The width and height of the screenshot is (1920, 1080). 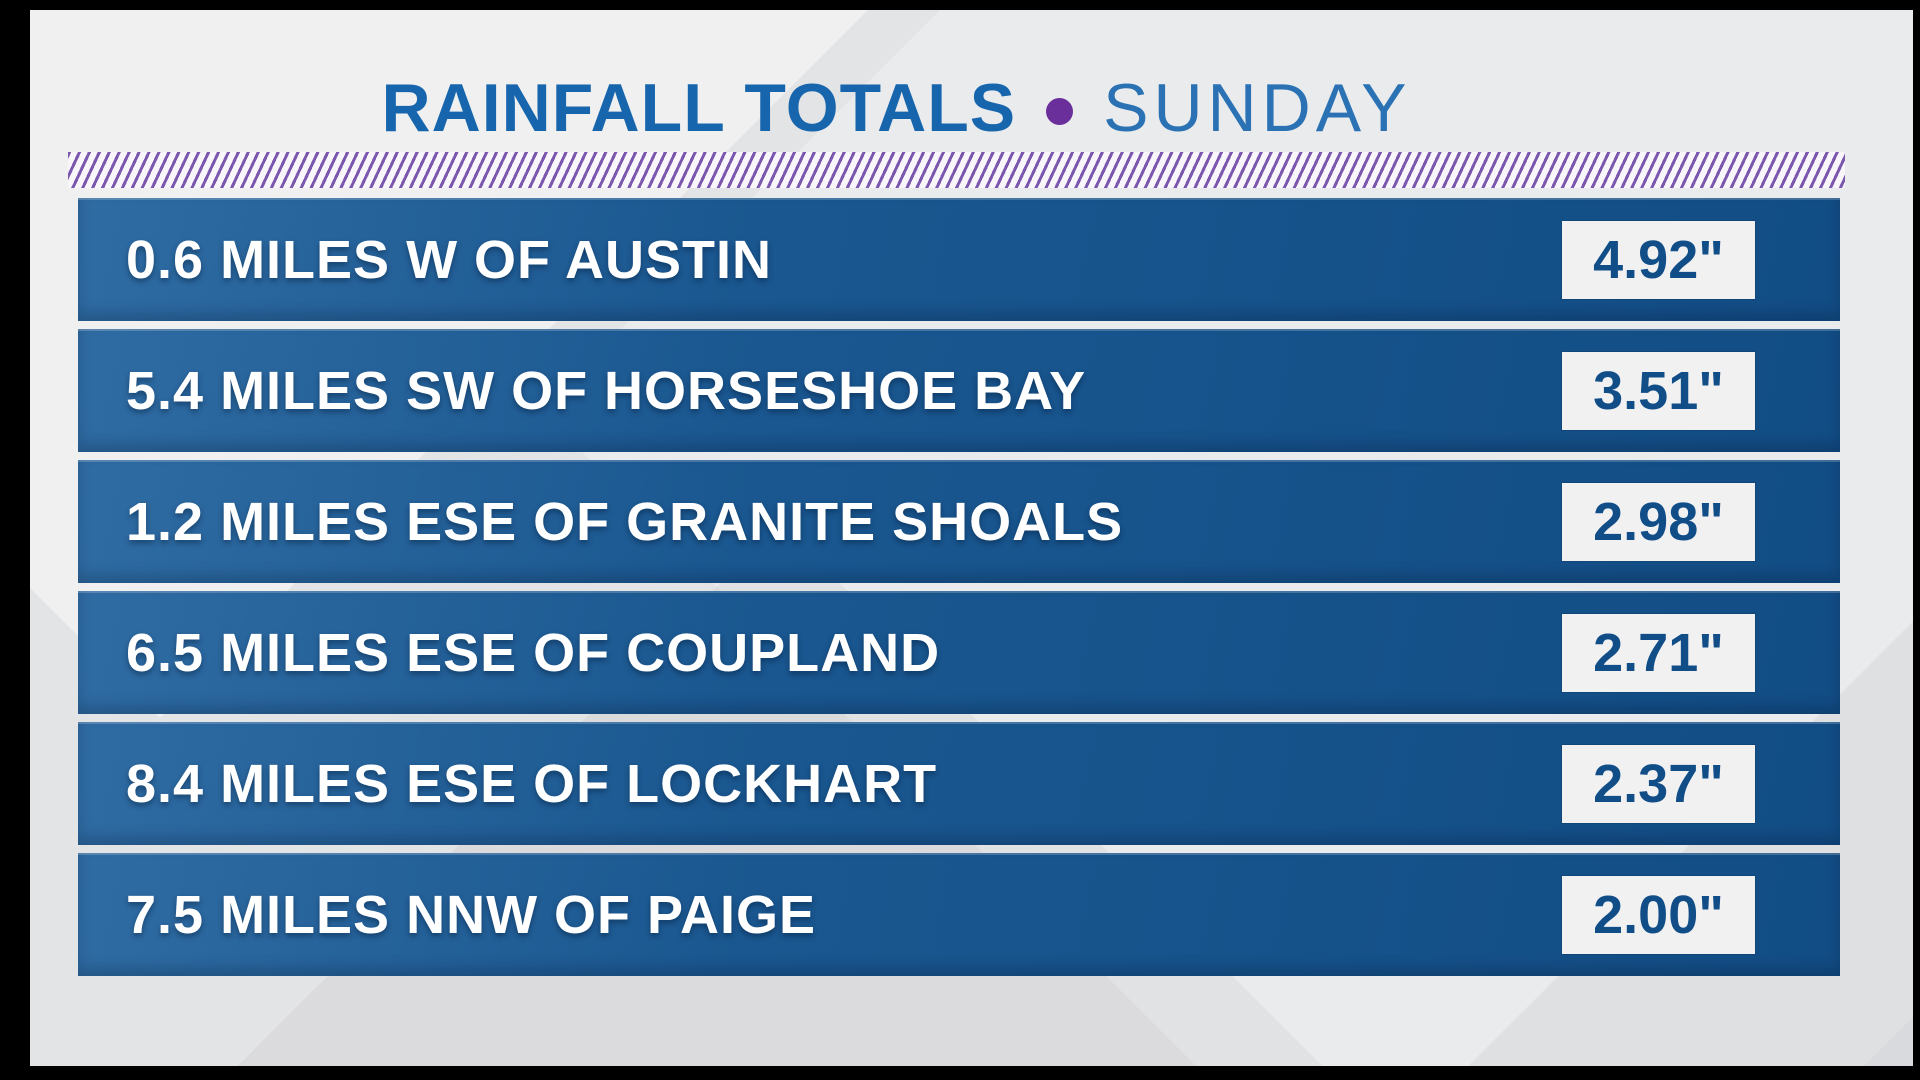 What do you see at coordinates (1658, 914) in the screenshot?
I see `row-value-badge: 2.00"` at bounding box center [1658, 914].